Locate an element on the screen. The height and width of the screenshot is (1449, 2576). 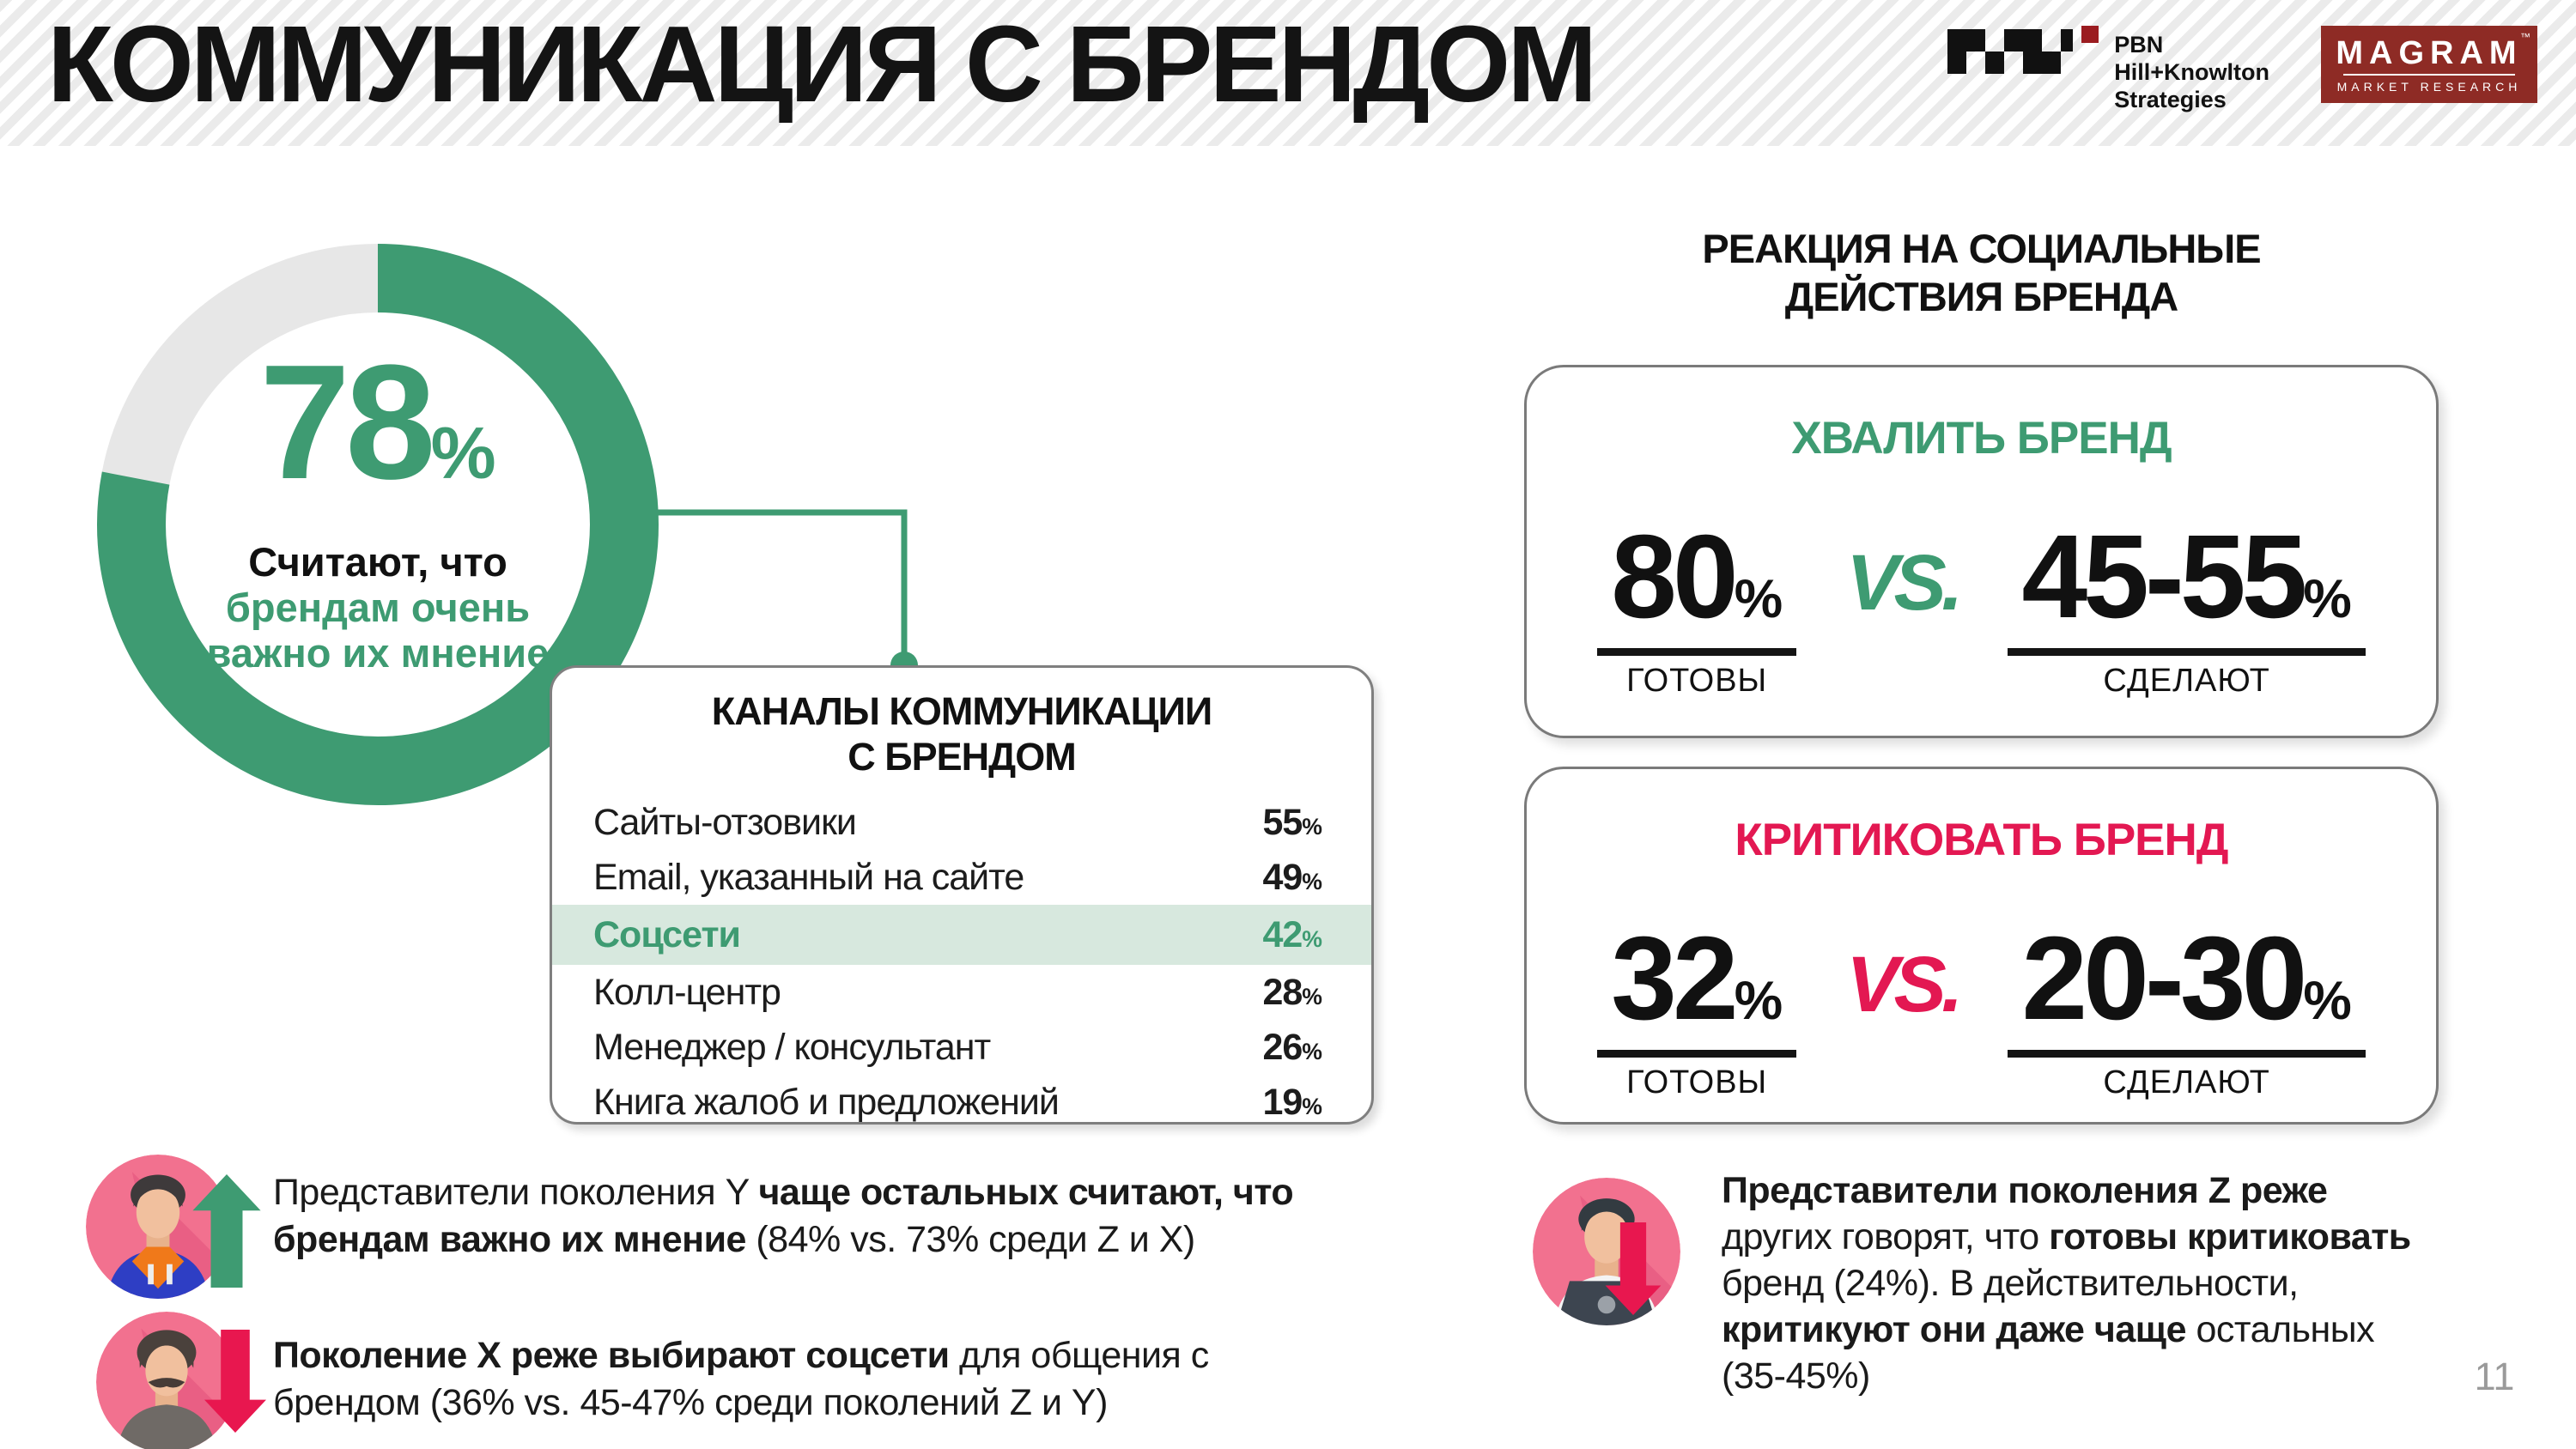
pbn-line1: PBN is located at coordinates (2139, 45).